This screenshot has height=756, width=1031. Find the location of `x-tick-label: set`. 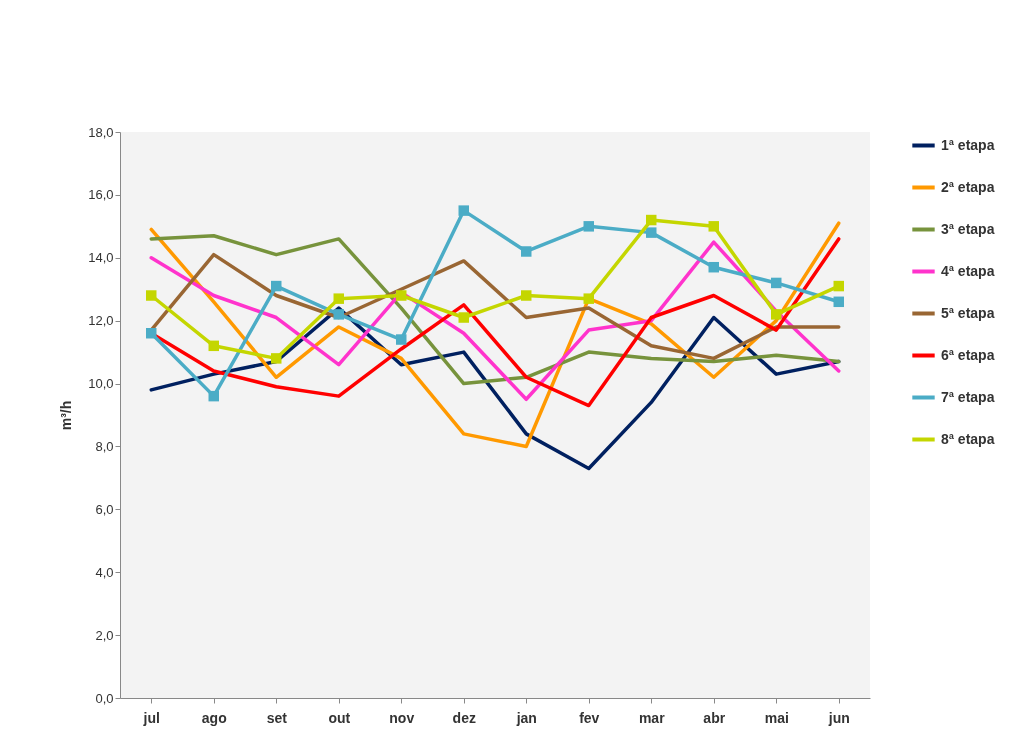

x-tick-label: set is located at coordinates (277, 717).